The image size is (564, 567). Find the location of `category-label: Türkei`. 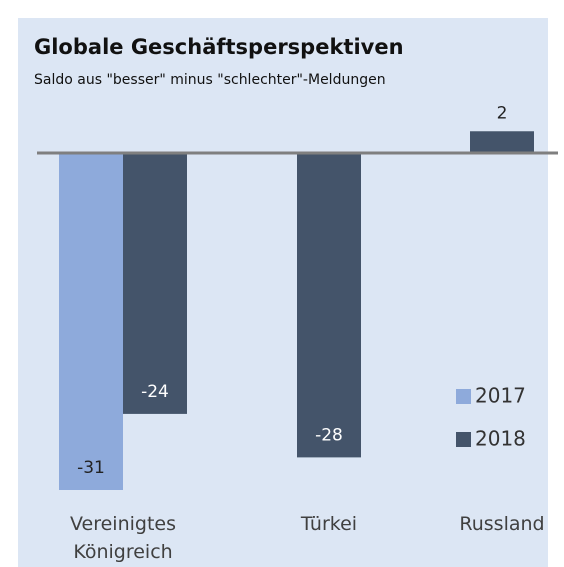

category-label: Türkei is located at coordinates (329, 524).